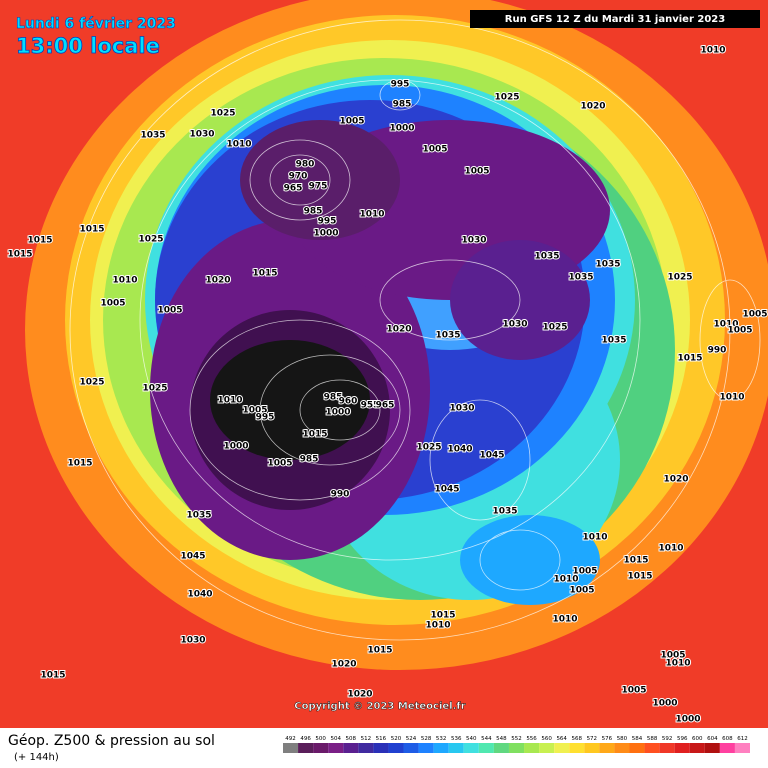 The image size is (768, 768). Describe the element at coordinates (293, 189) in the screenshot. I see `isobar-label: 965` at that location.